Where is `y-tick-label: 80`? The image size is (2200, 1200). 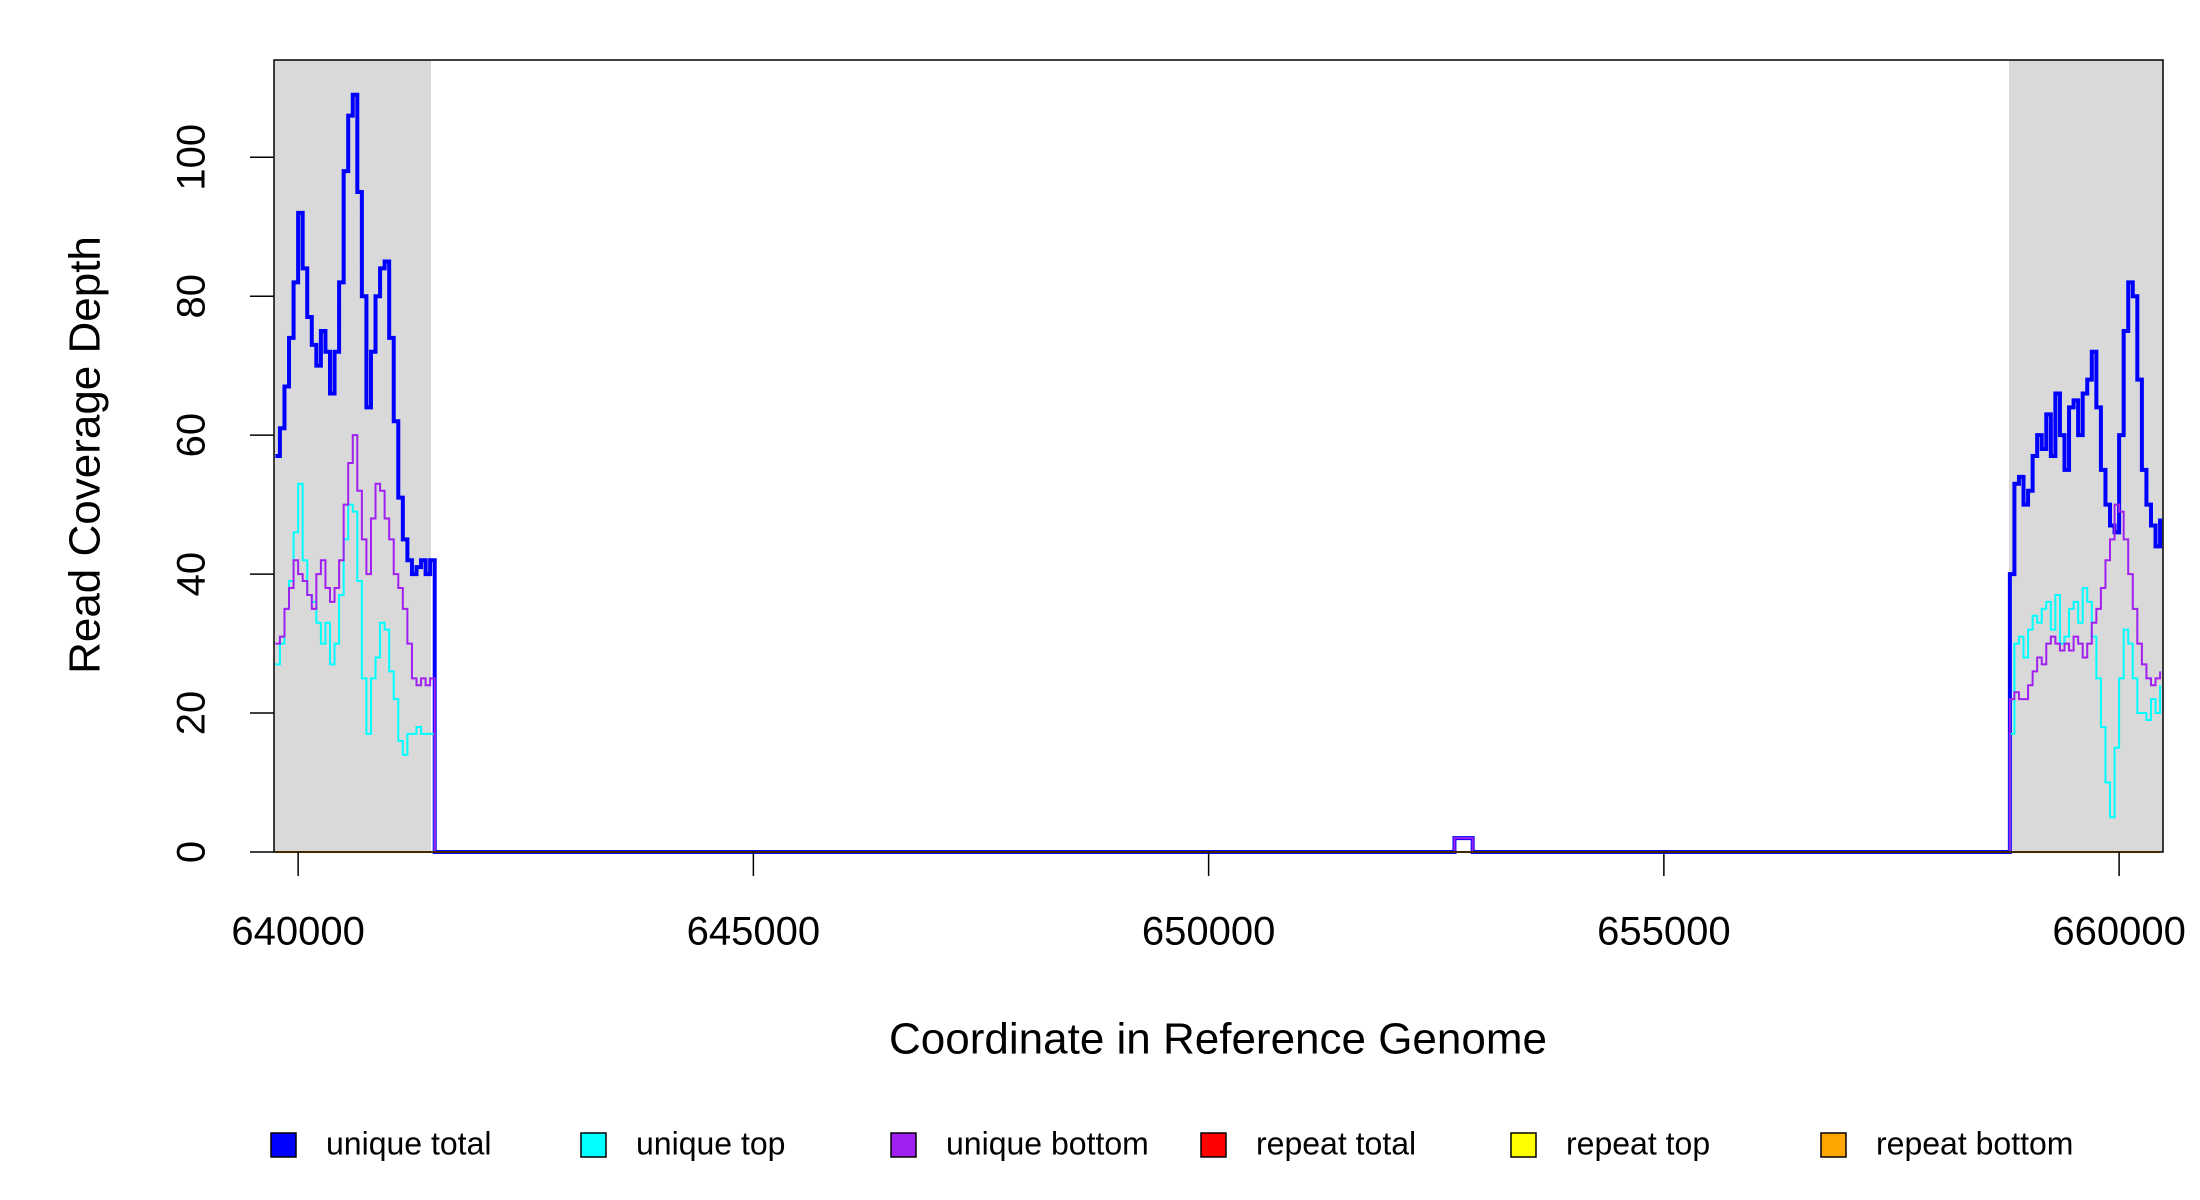
y-tick-label: 80 is located at coordinates (192, 296).